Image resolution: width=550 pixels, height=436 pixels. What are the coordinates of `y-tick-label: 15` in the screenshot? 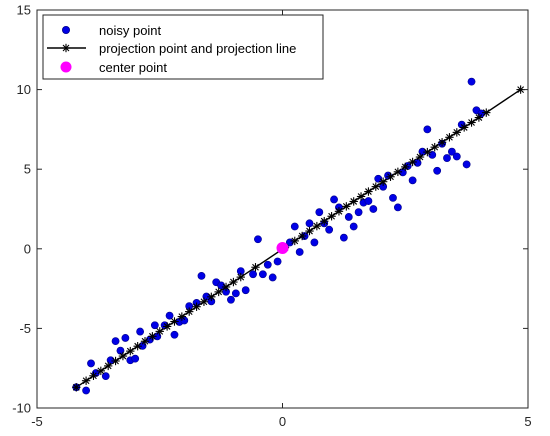 It's located at (24, 10).